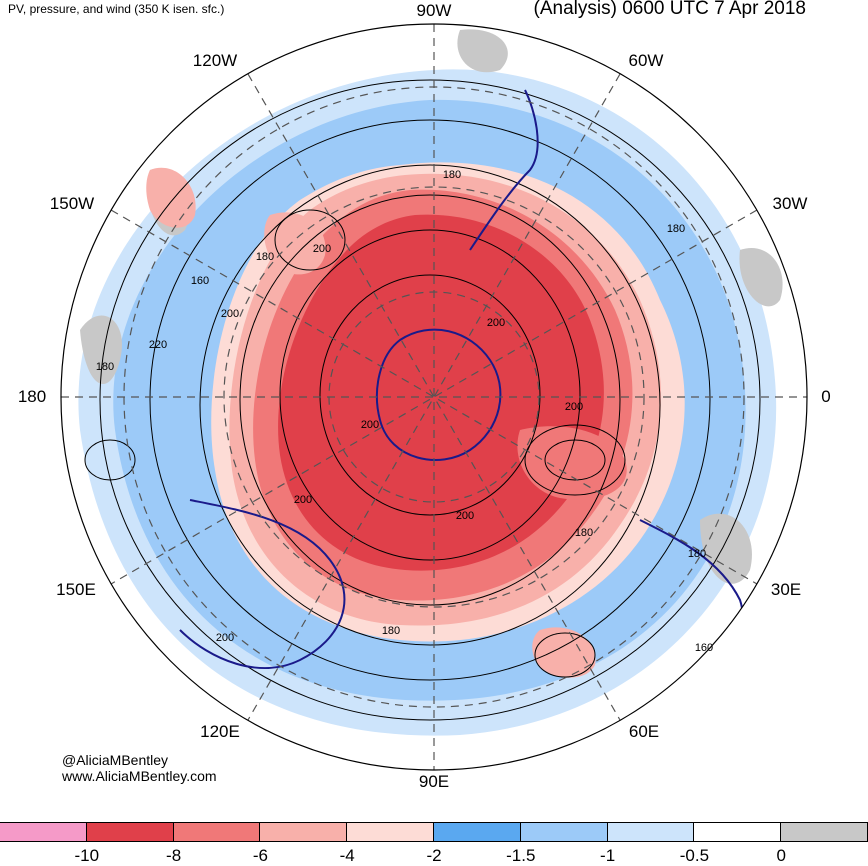 The image size is (868, 866). What do you see at coordinates (644, 731) in the screenshot?
I see `longitude-label-60e: 60E` at bounding box center [644, 731].